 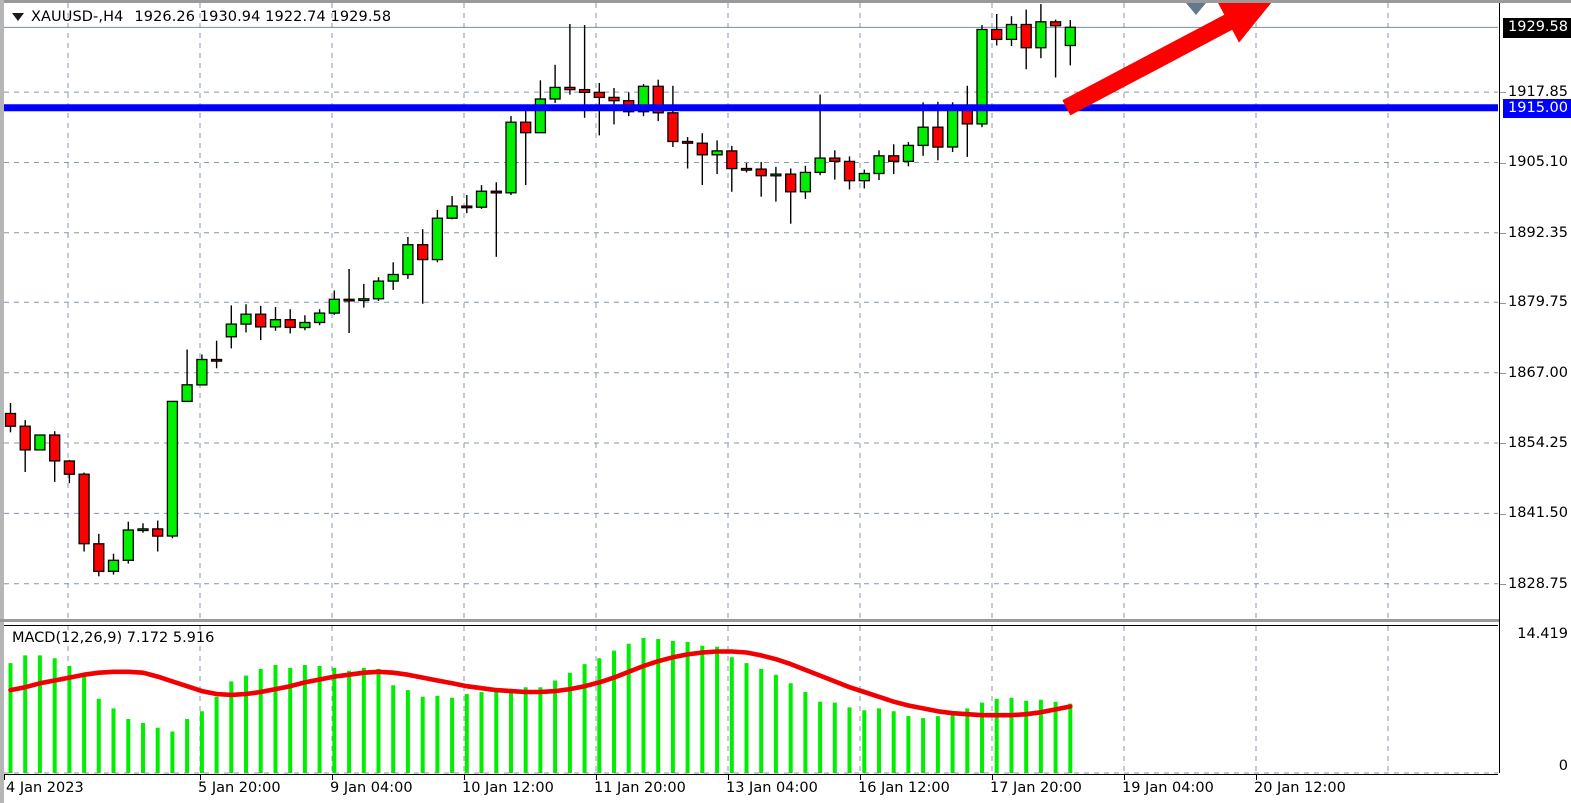 What do you see at coordinates (1167, 59) in the screenshot?
I see `bullish-trend-arrow` at bounding box center [1167, 59].